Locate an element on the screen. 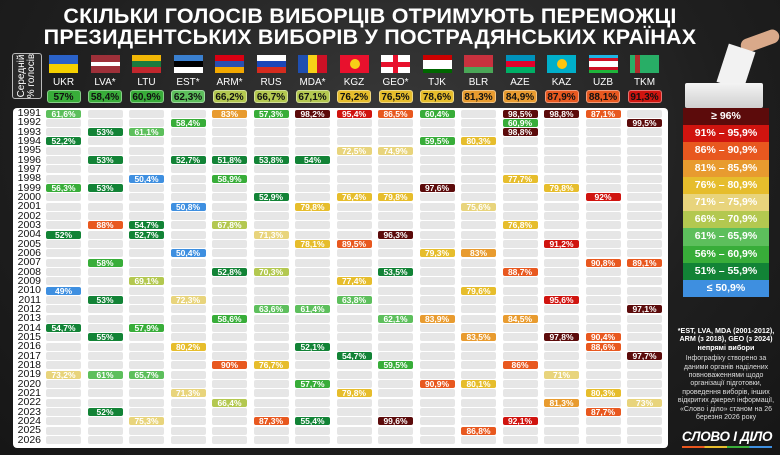 The image size is (780, 455). result-cell: 99,5% is located at coordinates (644, 123).